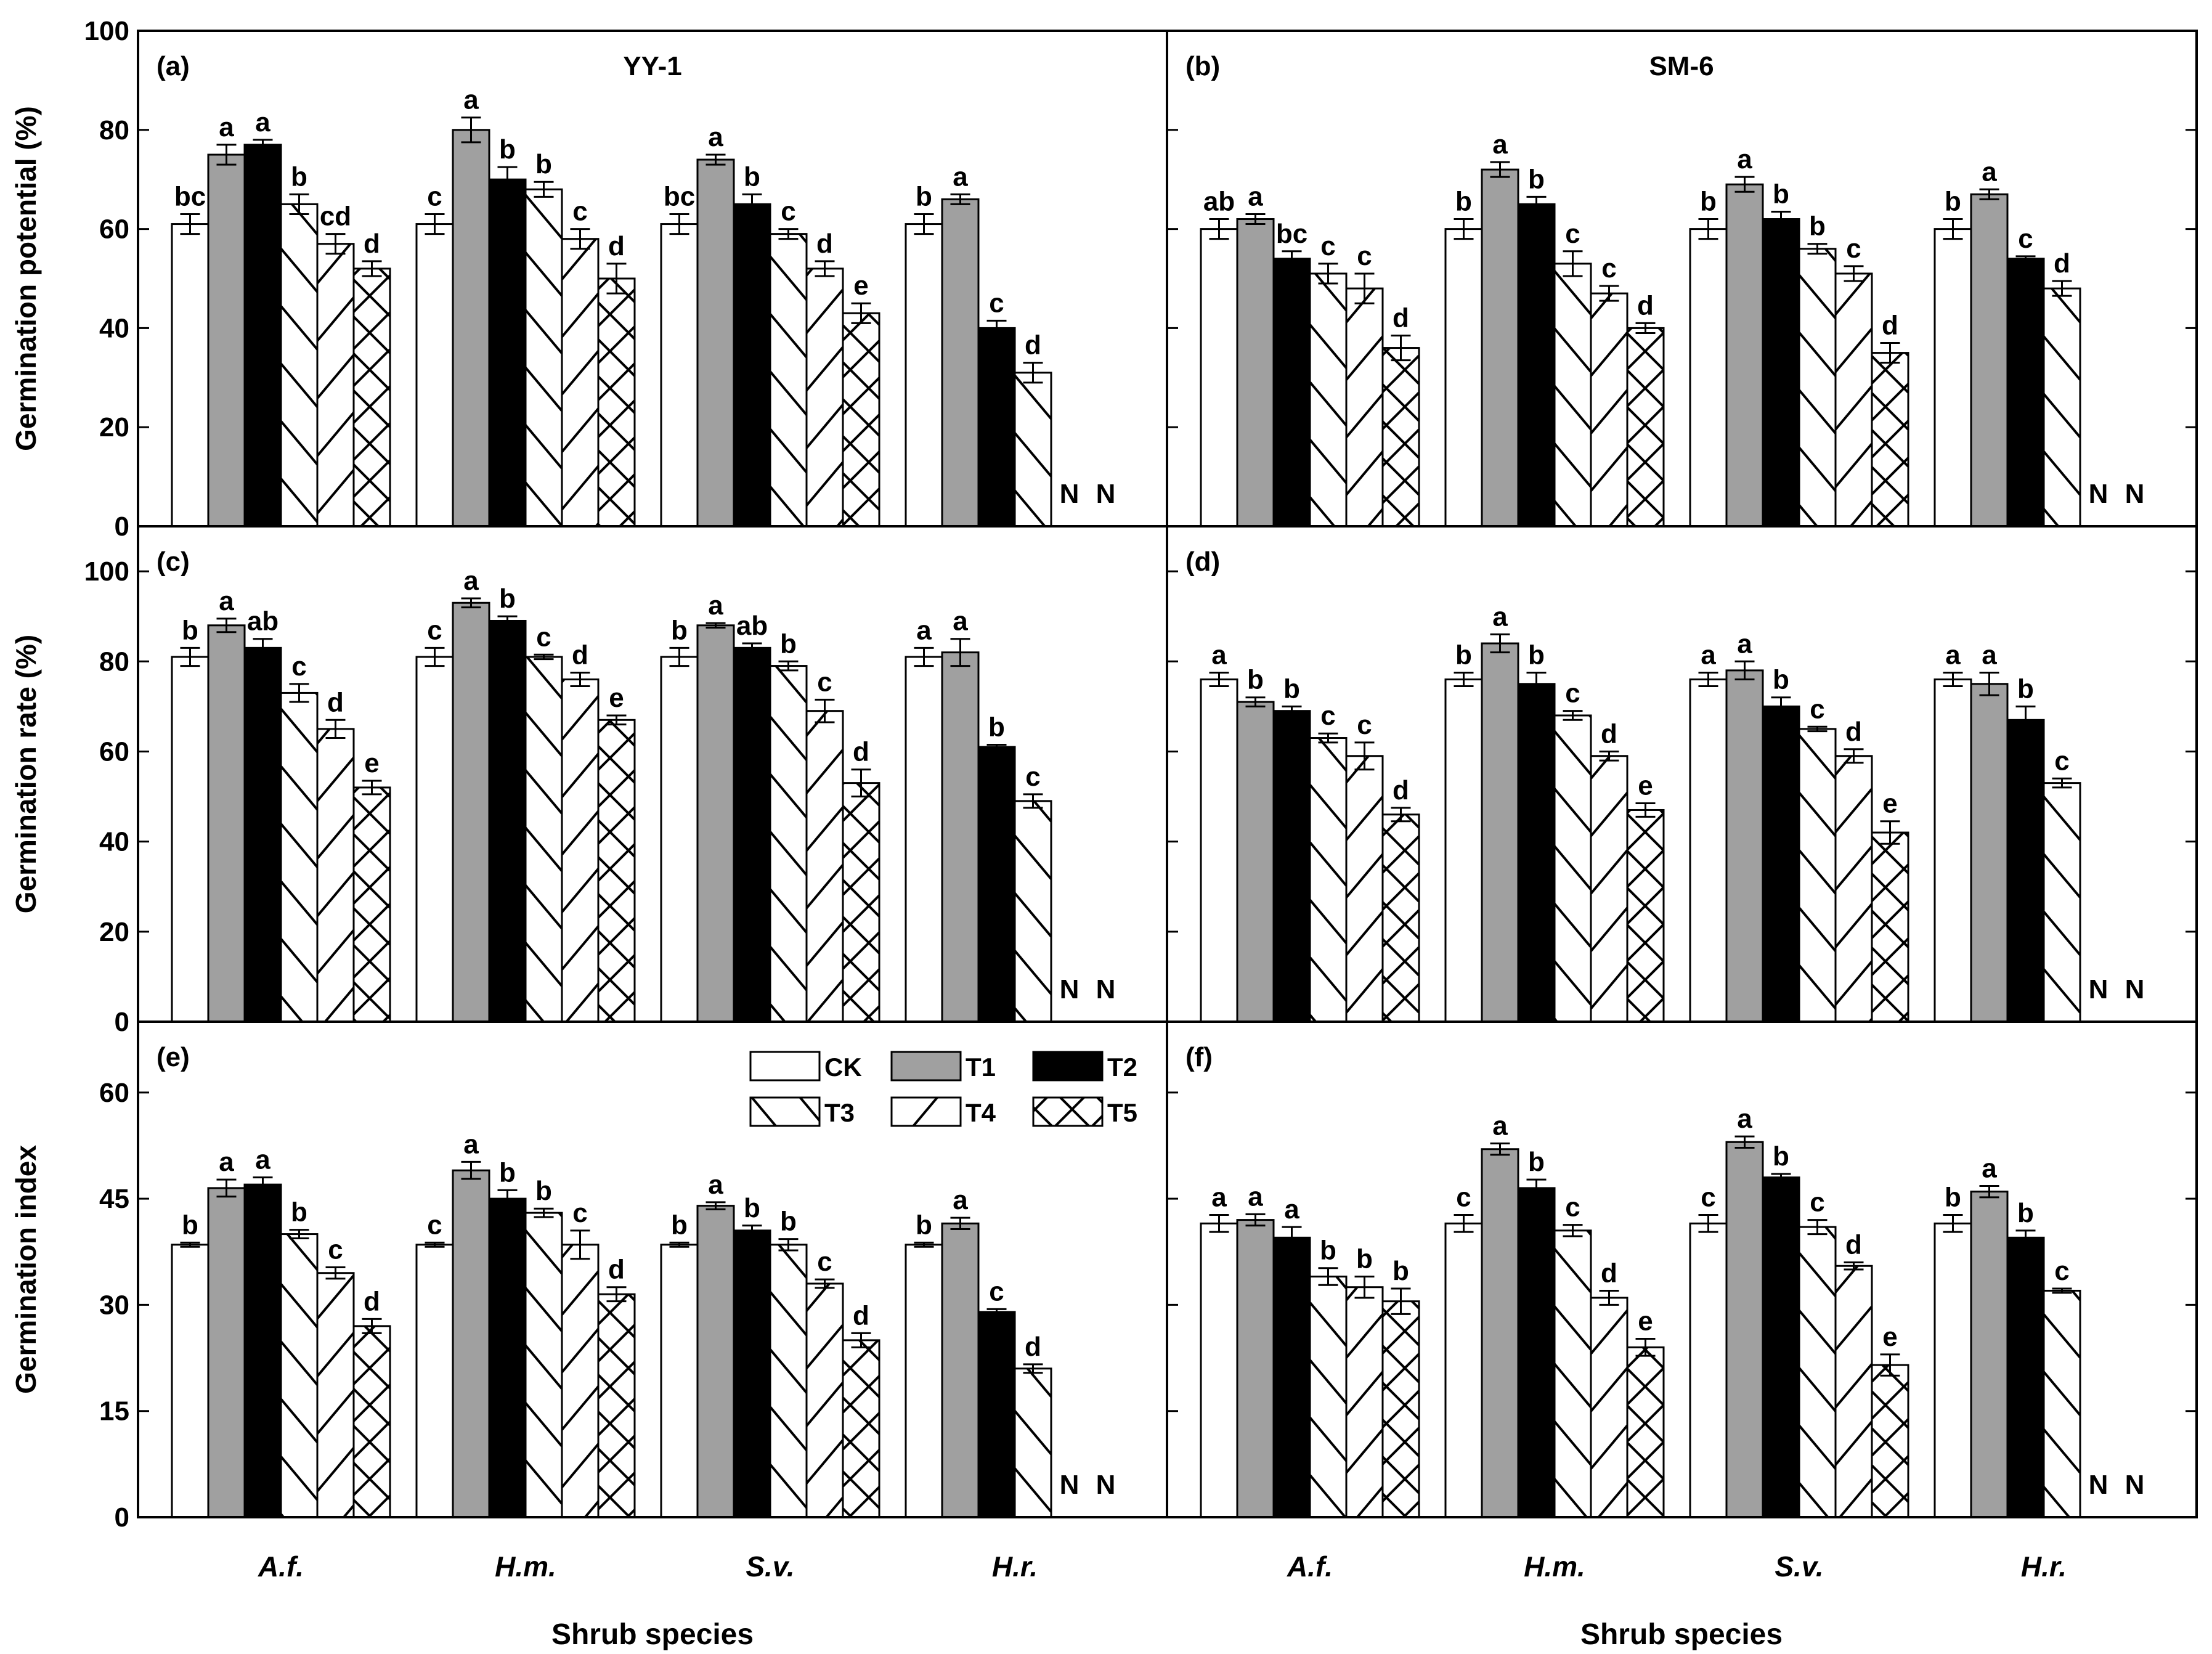 The image size is (2212, 1654). What do you see at coordinates (114, 1411) in the screenshot?
I see `y-tick-label: 15` at bounding box center [114, 1411].